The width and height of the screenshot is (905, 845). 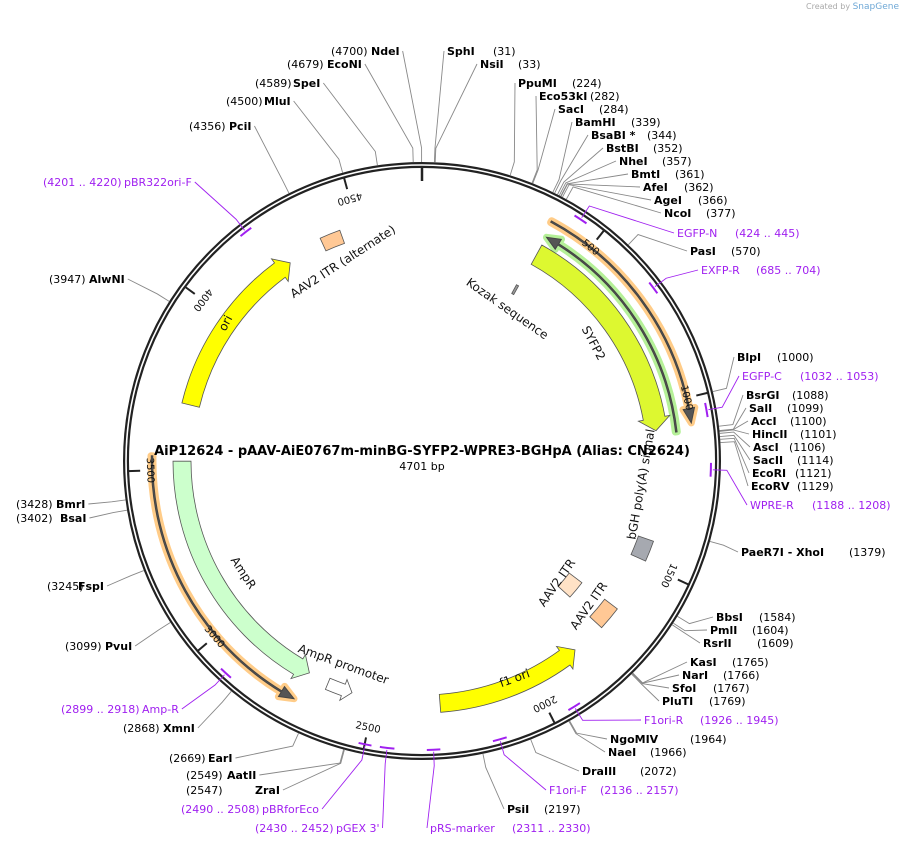 I want to click on enzyme-bstbi-leader, so click(x=580, y=171).